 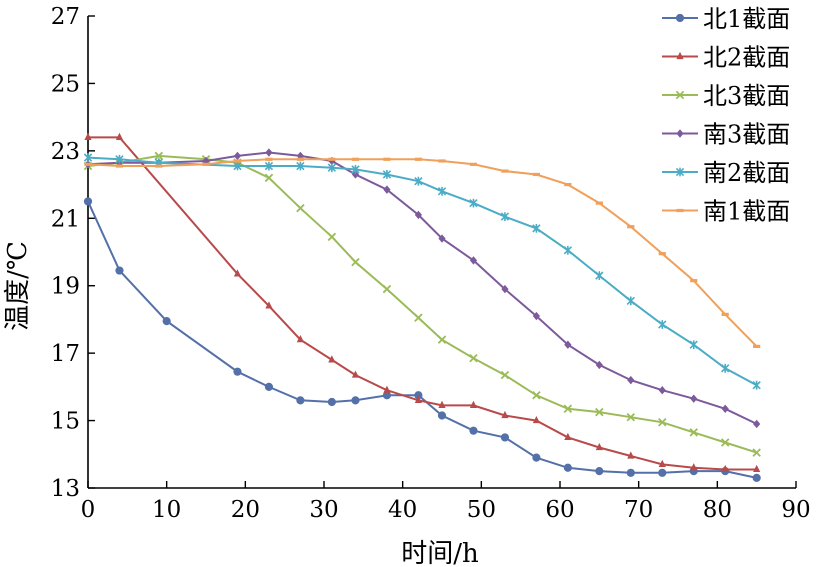 What do you see at coordinates (18, 286) in the screenshot?
I see `y-axis-label: 温度/℃` at bounding box center [18, 286].